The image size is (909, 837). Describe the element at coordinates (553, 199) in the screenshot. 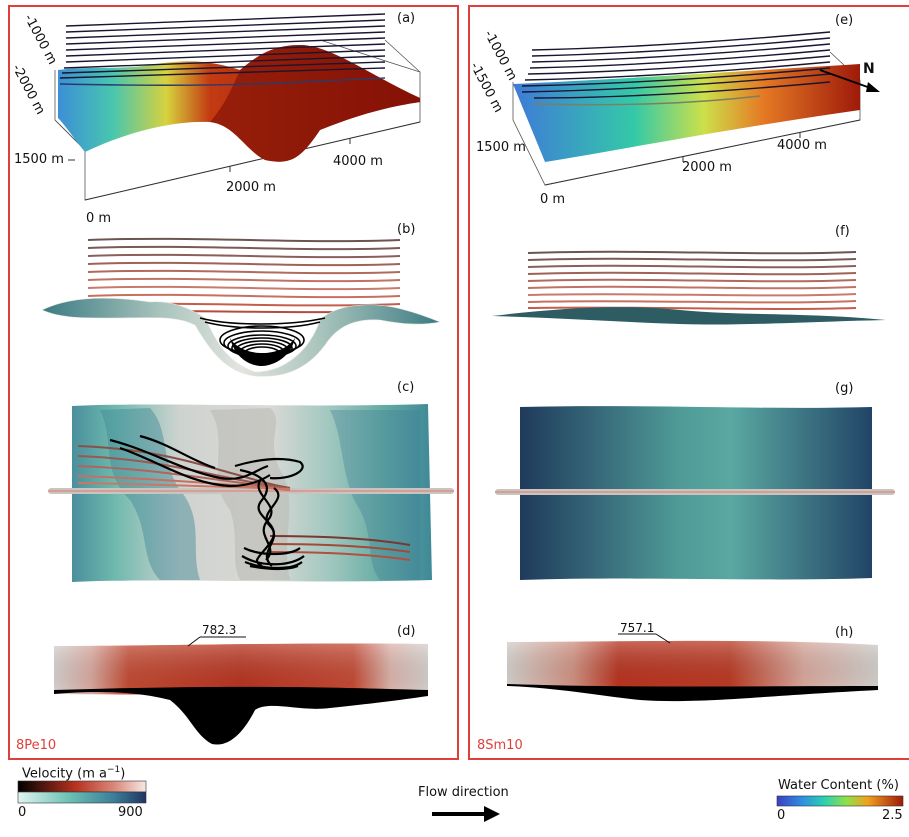

I see `axis-e-x-tick-0: 0 m` at that location.